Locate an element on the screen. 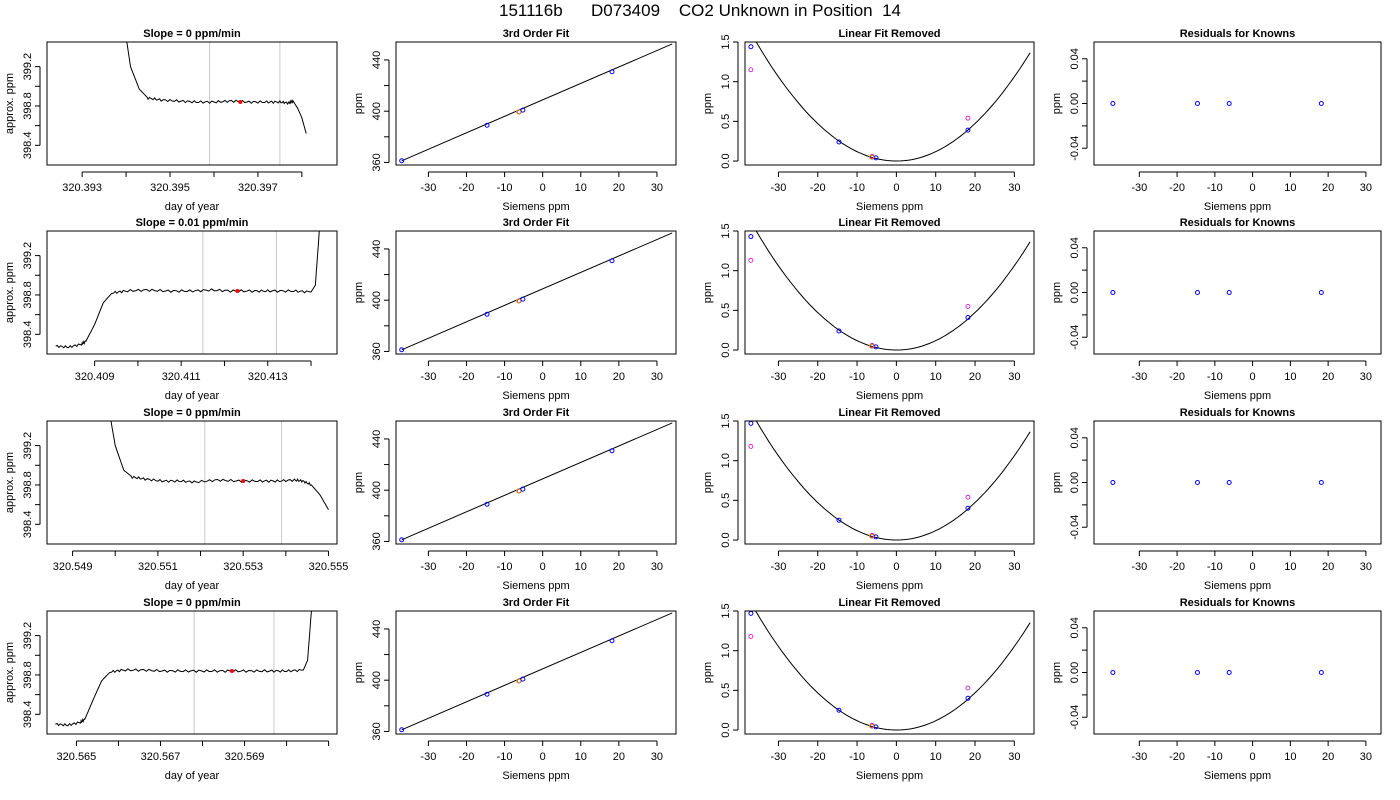 This screenshot has height=800, width=1400. y-tick-label: 398.4 is located at coordinates (28, 525).